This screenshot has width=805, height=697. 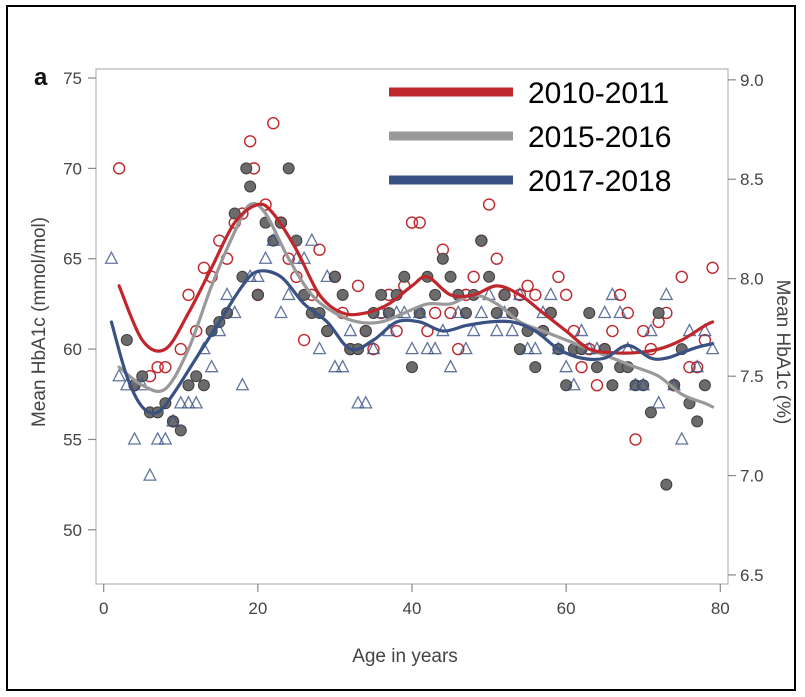 I want to click on y-tick-label-left: 55, so click(x=72, y=439).